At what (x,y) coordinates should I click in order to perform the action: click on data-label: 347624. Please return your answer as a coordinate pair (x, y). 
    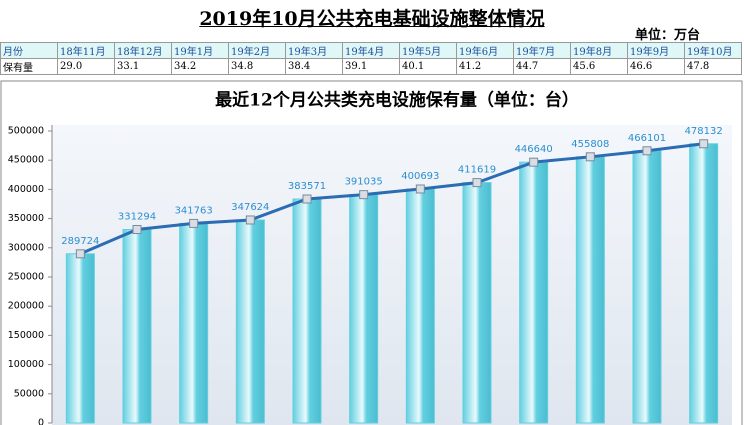
    Looking at the image, I should click on (250, 207).